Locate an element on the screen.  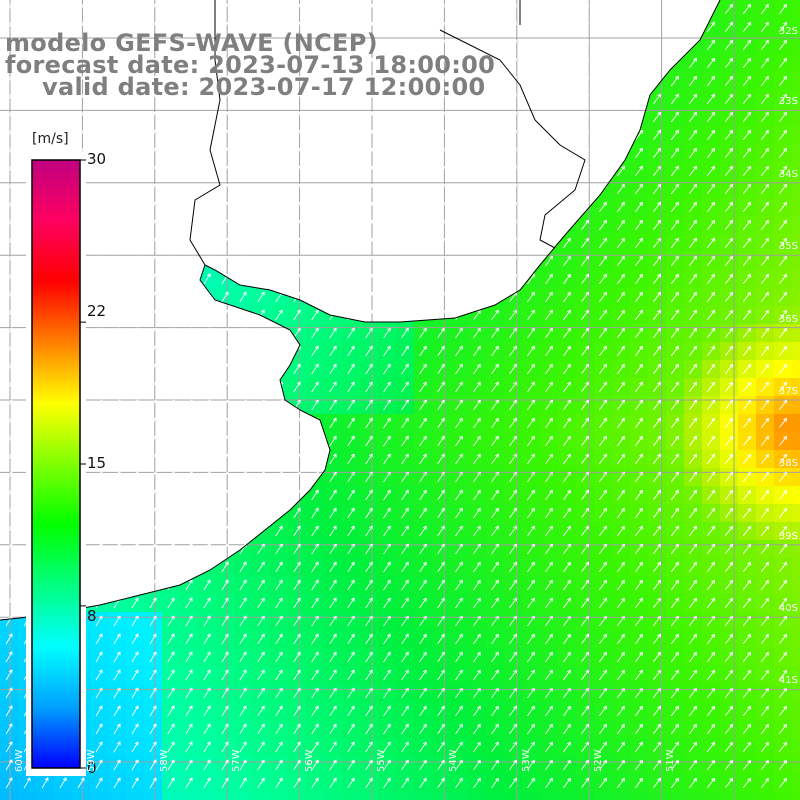
lat-label: 37S is located at coordinates (788, 391).